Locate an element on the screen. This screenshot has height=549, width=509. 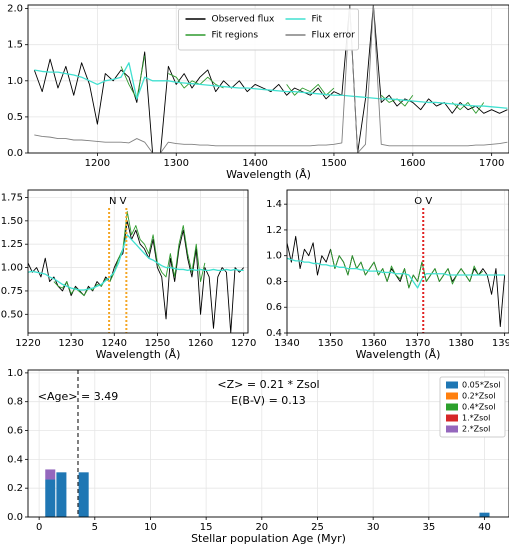
mean-age-label: <Age> = 3.49 is located at coordinates (78, 396).